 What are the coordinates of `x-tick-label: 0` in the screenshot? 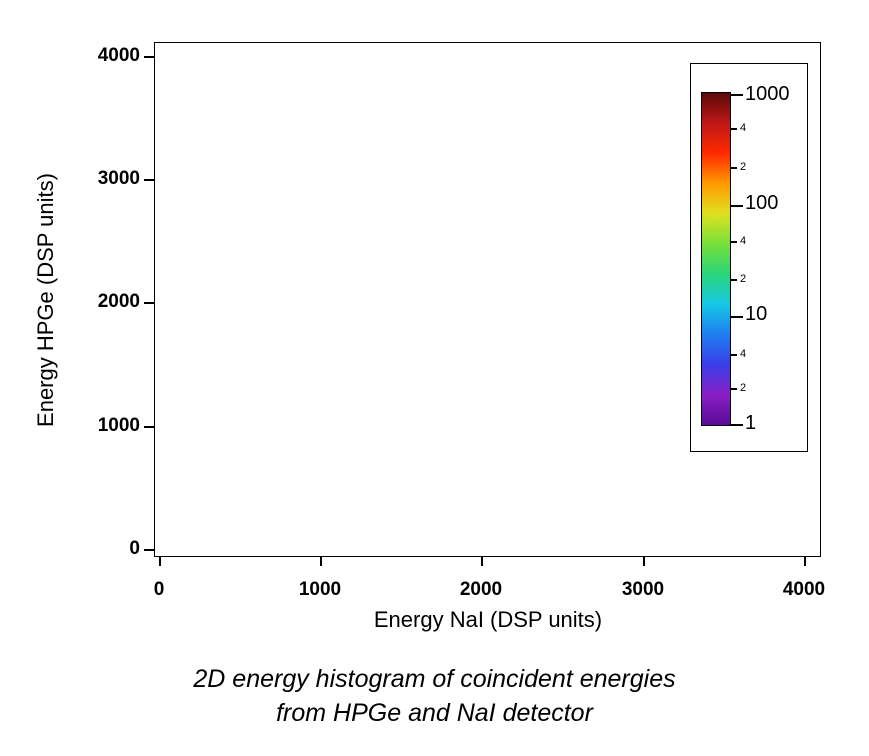 It's located at (159, 589).